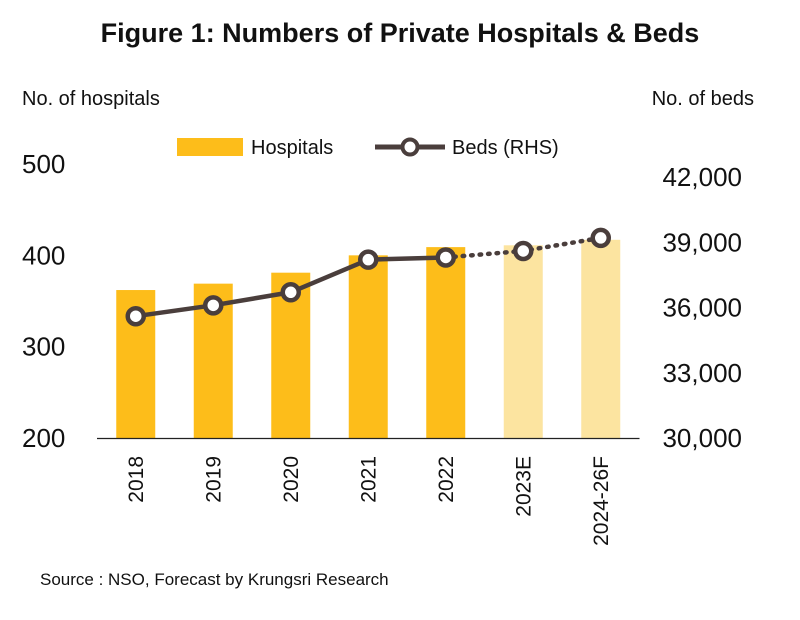 This screenshot has width=800, height=620. What do you see at coordinates (702, 242) in the screenshot?
I see `y2-tick-label: 39,000` at bounding box center [702, 242].